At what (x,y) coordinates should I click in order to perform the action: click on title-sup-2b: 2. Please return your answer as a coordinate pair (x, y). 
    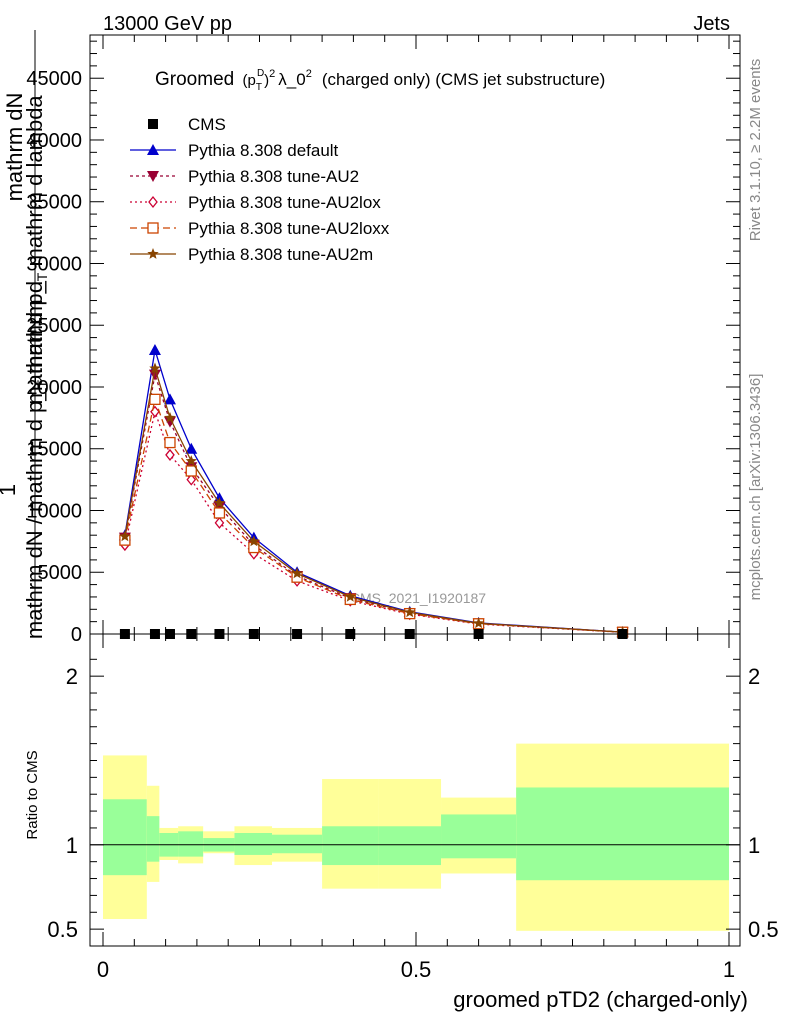
    Looking at the image, I should click on (309, 74).